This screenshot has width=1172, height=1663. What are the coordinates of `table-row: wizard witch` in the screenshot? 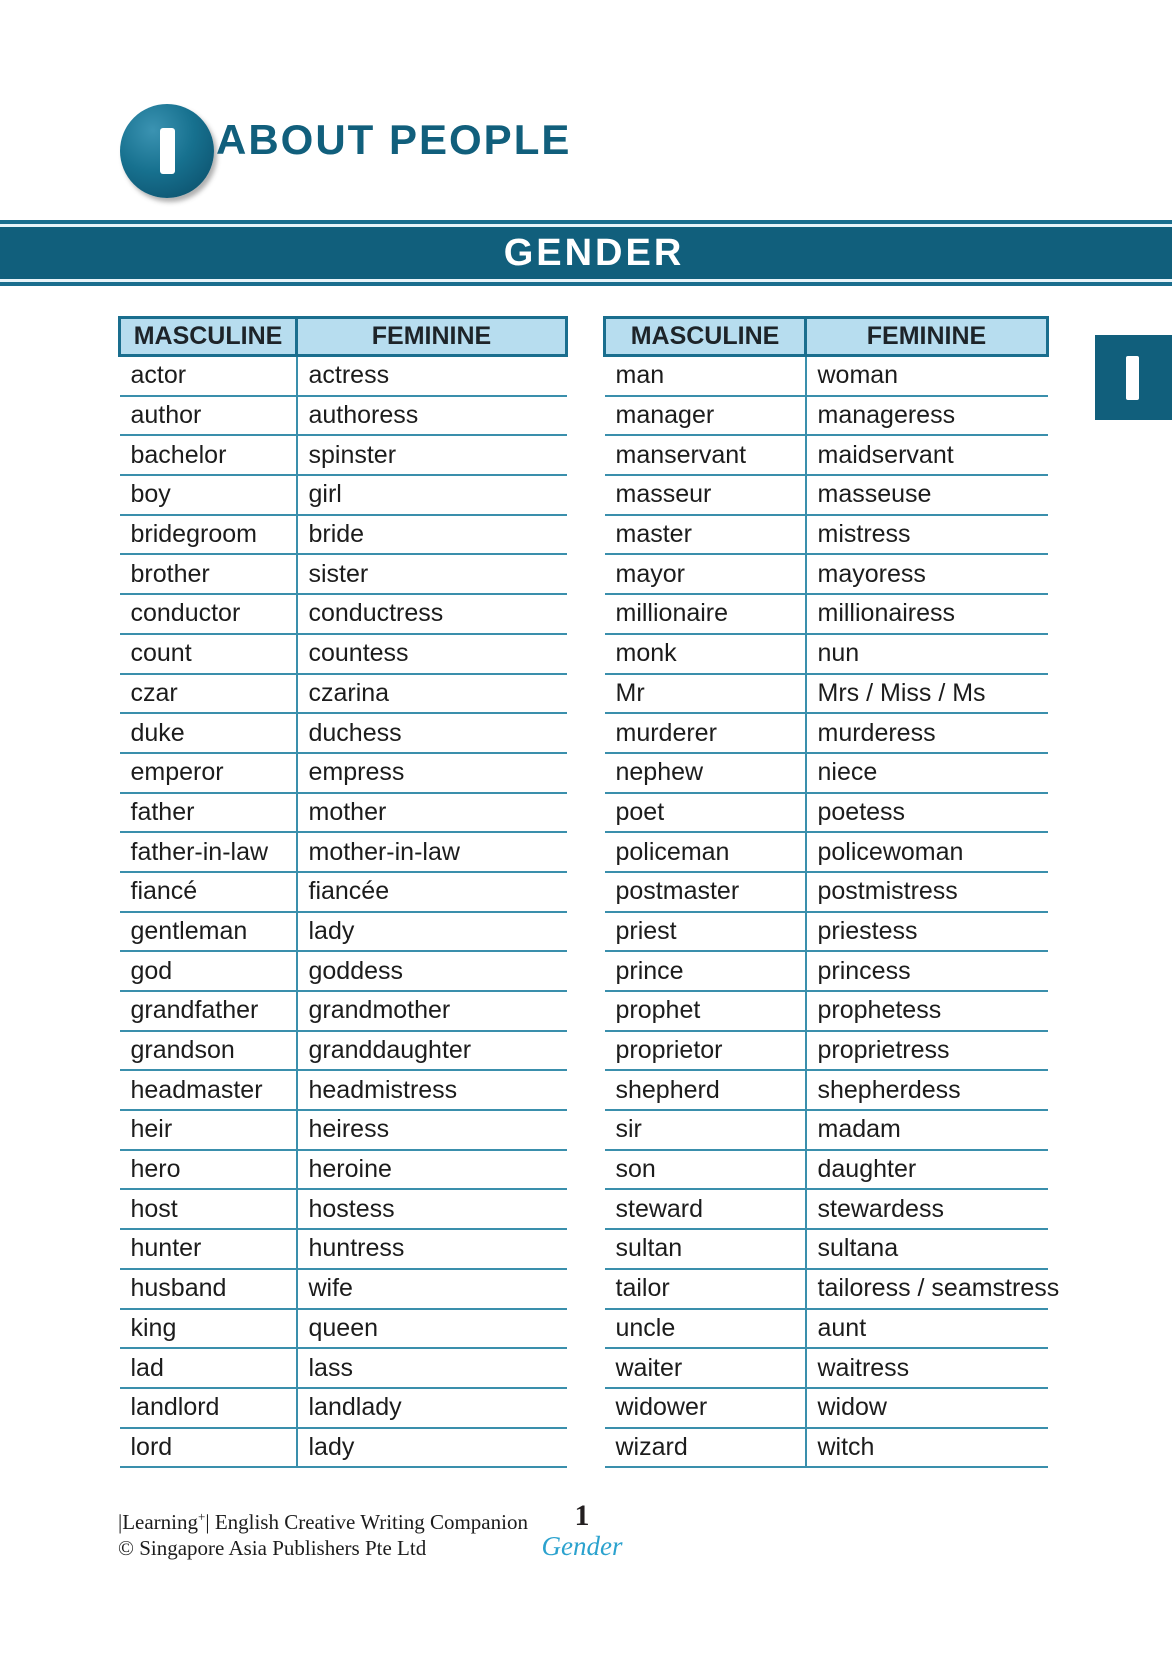 It's located at (826, 1448).